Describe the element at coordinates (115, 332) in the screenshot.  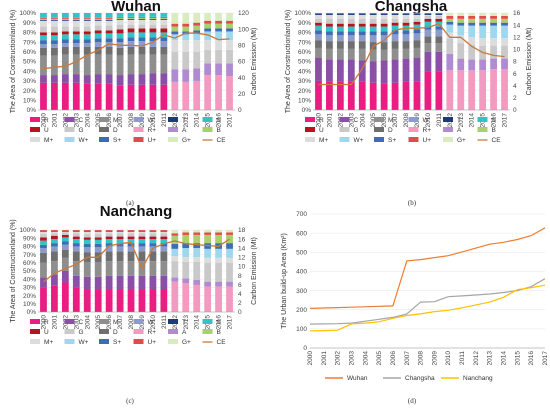
I see `legend-label: D` at that location.